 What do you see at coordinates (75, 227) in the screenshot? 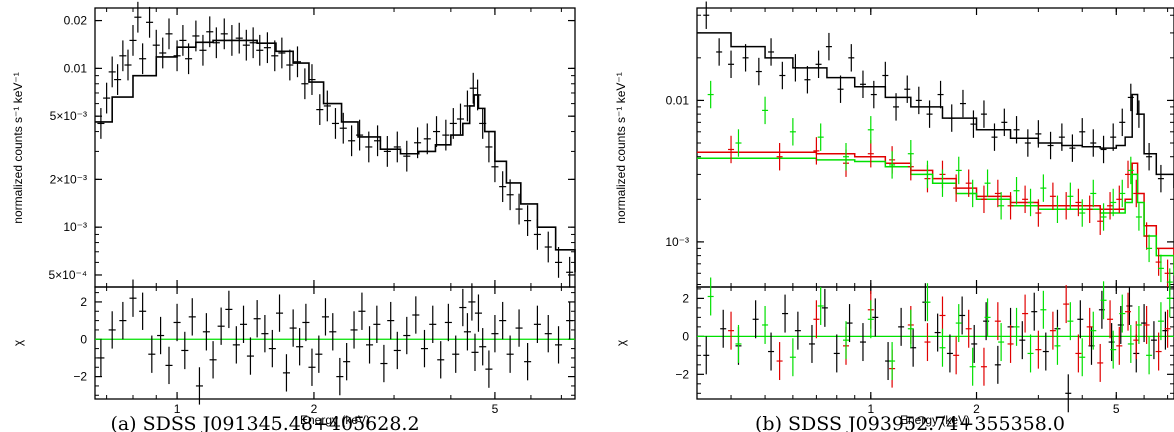
I see `y-tick-label: 10⁻³` at bounding box center [75, 227].